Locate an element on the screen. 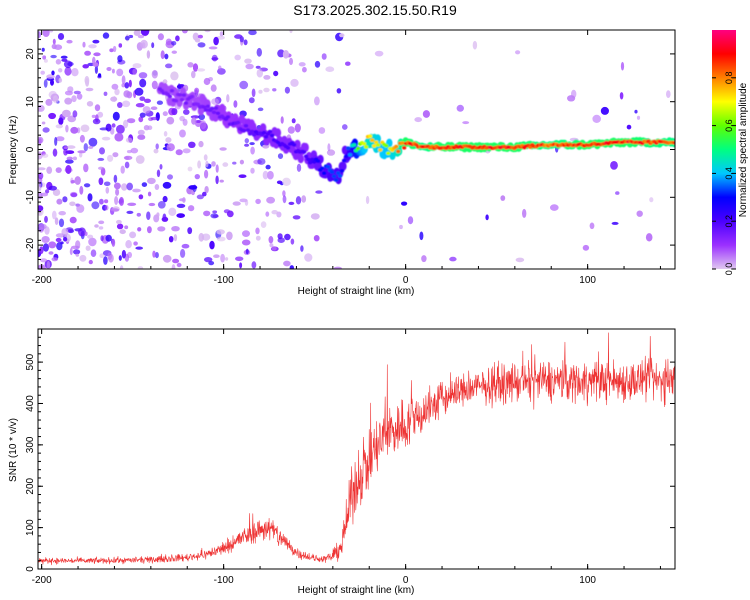  spectrogram-x-tick-label: 0 is located at coordinates (406, 280).